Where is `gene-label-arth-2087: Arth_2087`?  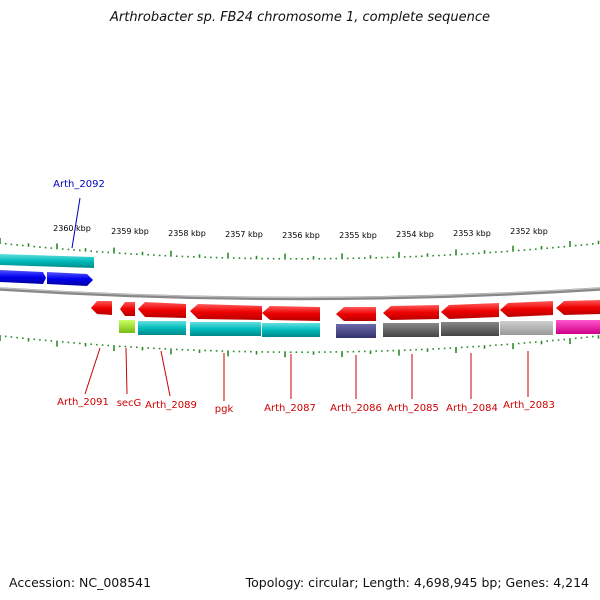
gene-label-arth-2087: Arth_2087 is located at coordinates (290, 408).